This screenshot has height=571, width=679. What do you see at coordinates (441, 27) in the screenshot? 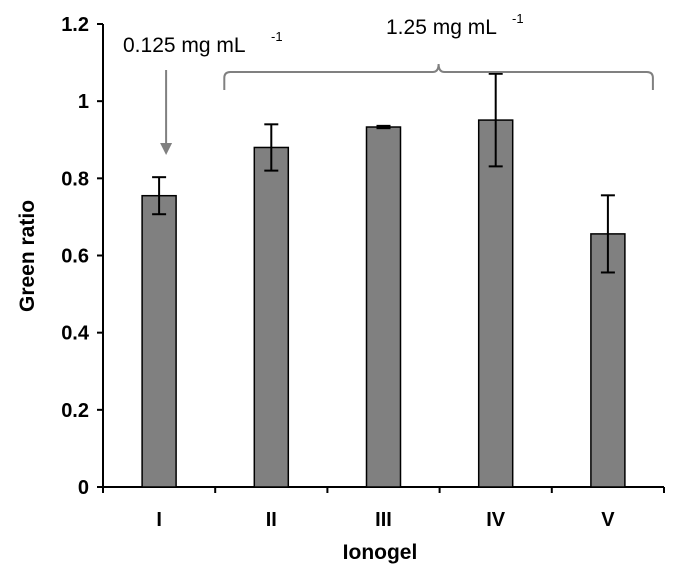
I see `annotation-label: 1.25 mg mL` at bounding box center [441, 27].